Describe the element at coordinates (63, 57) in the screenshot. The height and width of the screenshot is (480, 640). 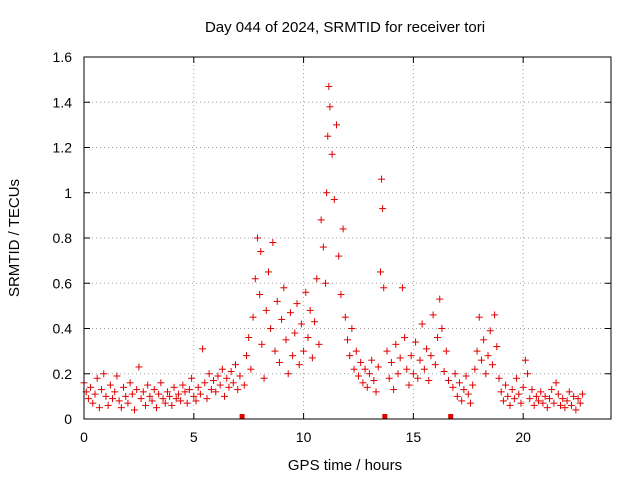
I see `y-tick-label: 1.6` at that location.